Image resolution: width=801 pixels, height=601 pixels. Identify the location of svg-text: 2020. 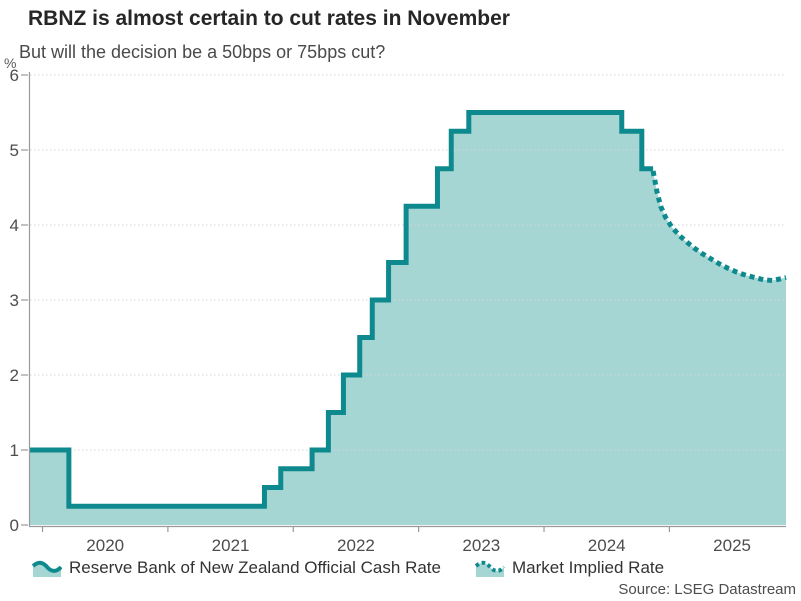
(105, 545).